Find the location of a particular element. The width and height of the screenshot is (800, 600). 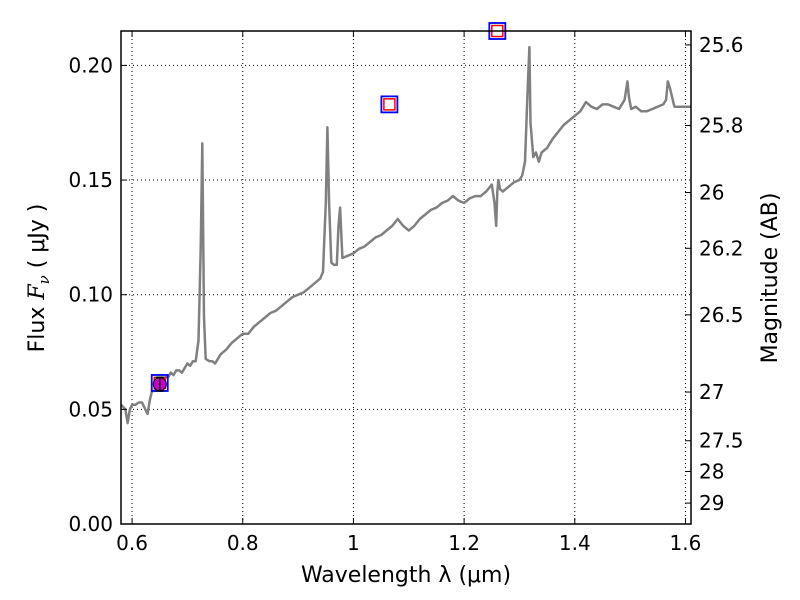

y-tick-label: 0.15 is located at coordinates (90, 180).